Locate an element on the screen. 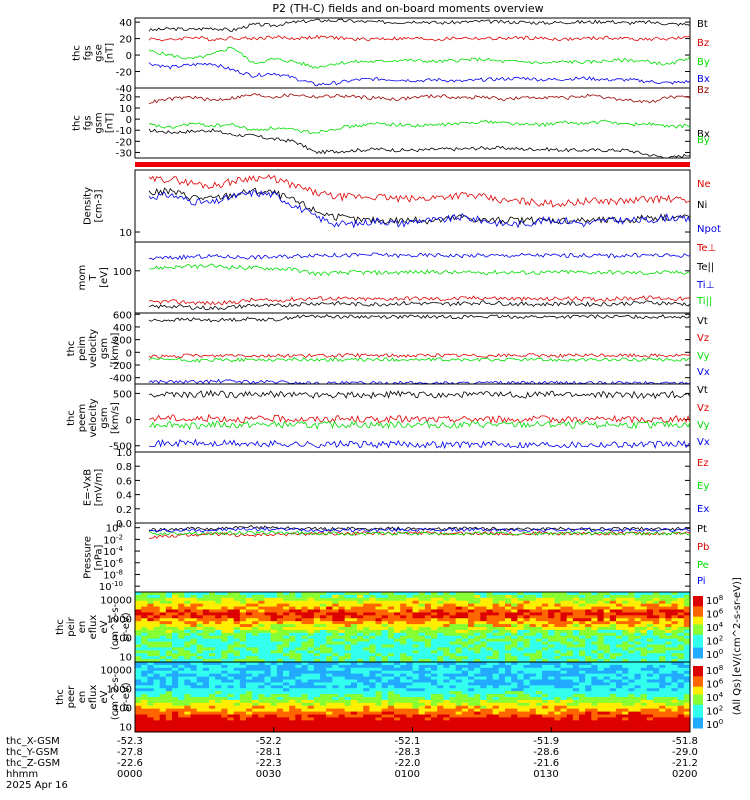 Image resolution: width=750 pixels, height=800 pixels. y-tick-label: 10000 is located at coordinates (116, 671).